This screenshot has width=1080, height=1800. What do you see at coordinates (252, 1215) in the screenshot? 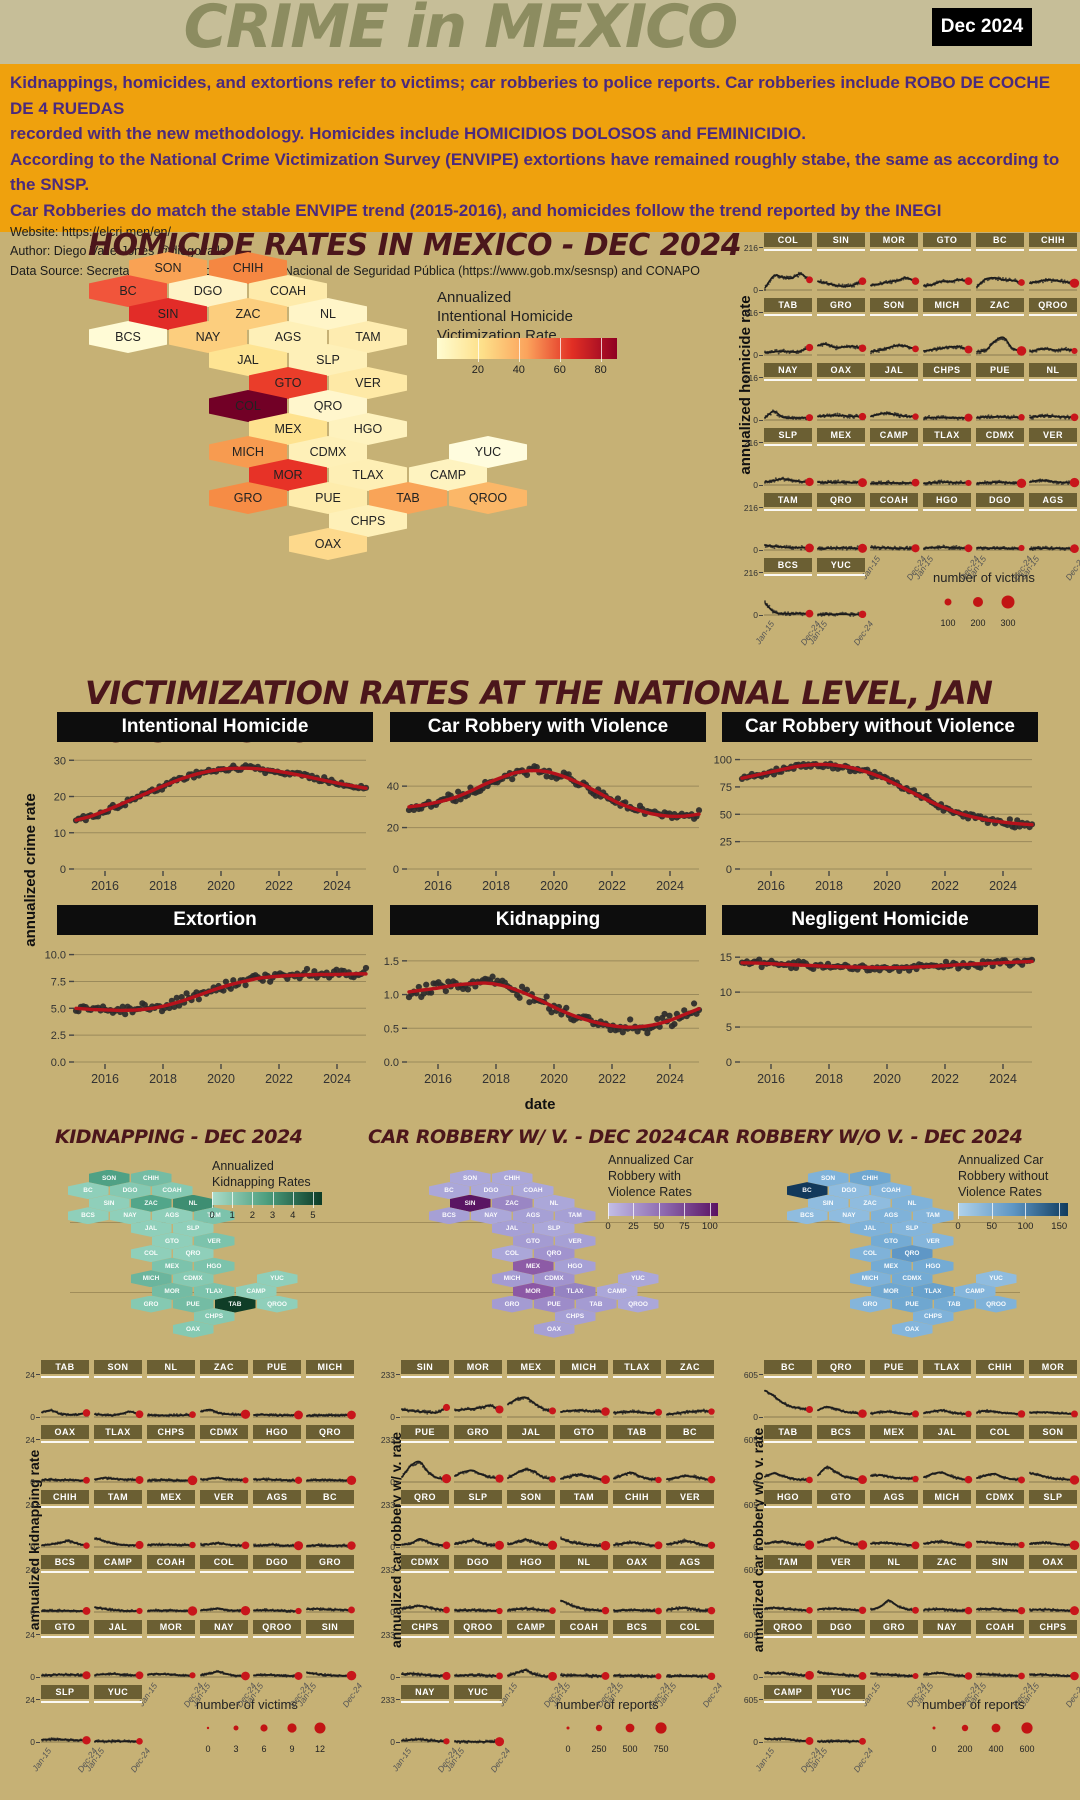
I see `kidnapping-legend-tick-label: 2` at bounding box center [252, 1215].